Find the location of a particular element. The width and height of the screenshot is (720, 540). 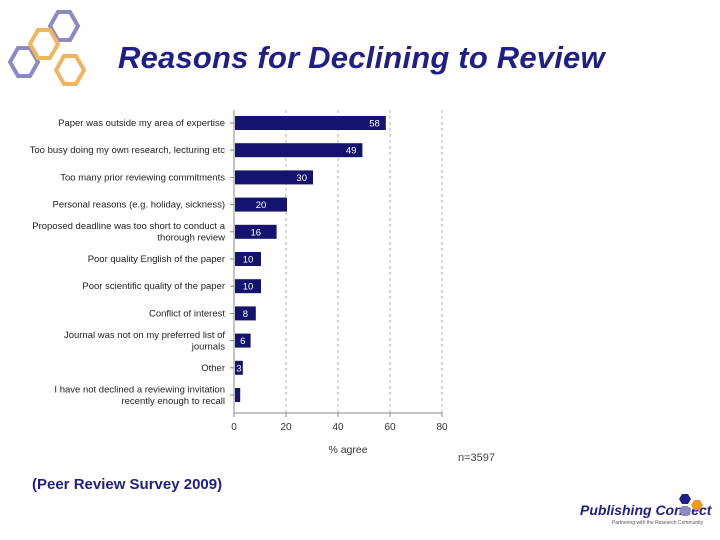

data-label: 20 is located at coordinates (261, 205).